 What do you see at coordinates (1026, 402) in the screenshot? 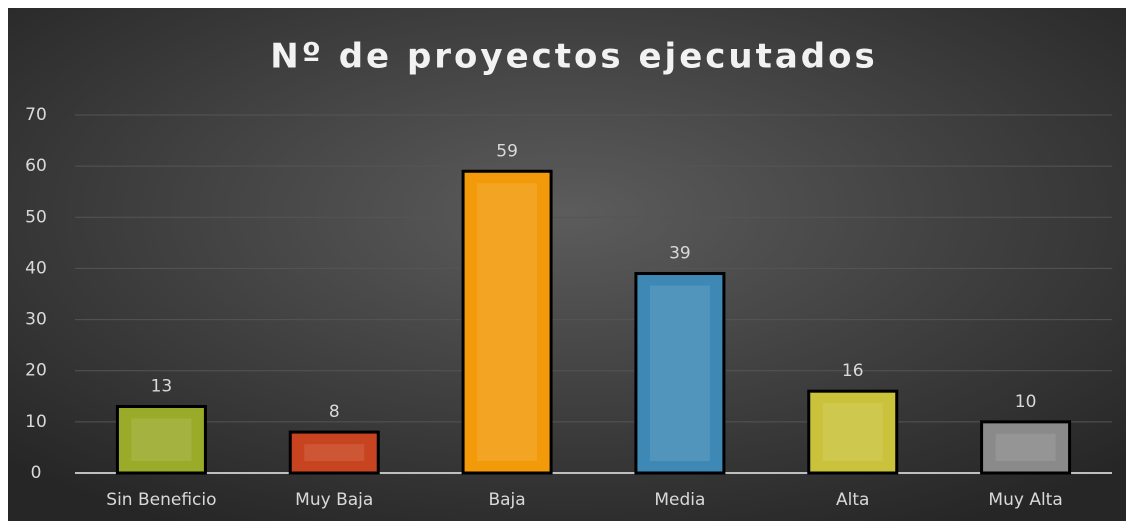
I see `value-label: 10` at bounding box center [1026, 402].